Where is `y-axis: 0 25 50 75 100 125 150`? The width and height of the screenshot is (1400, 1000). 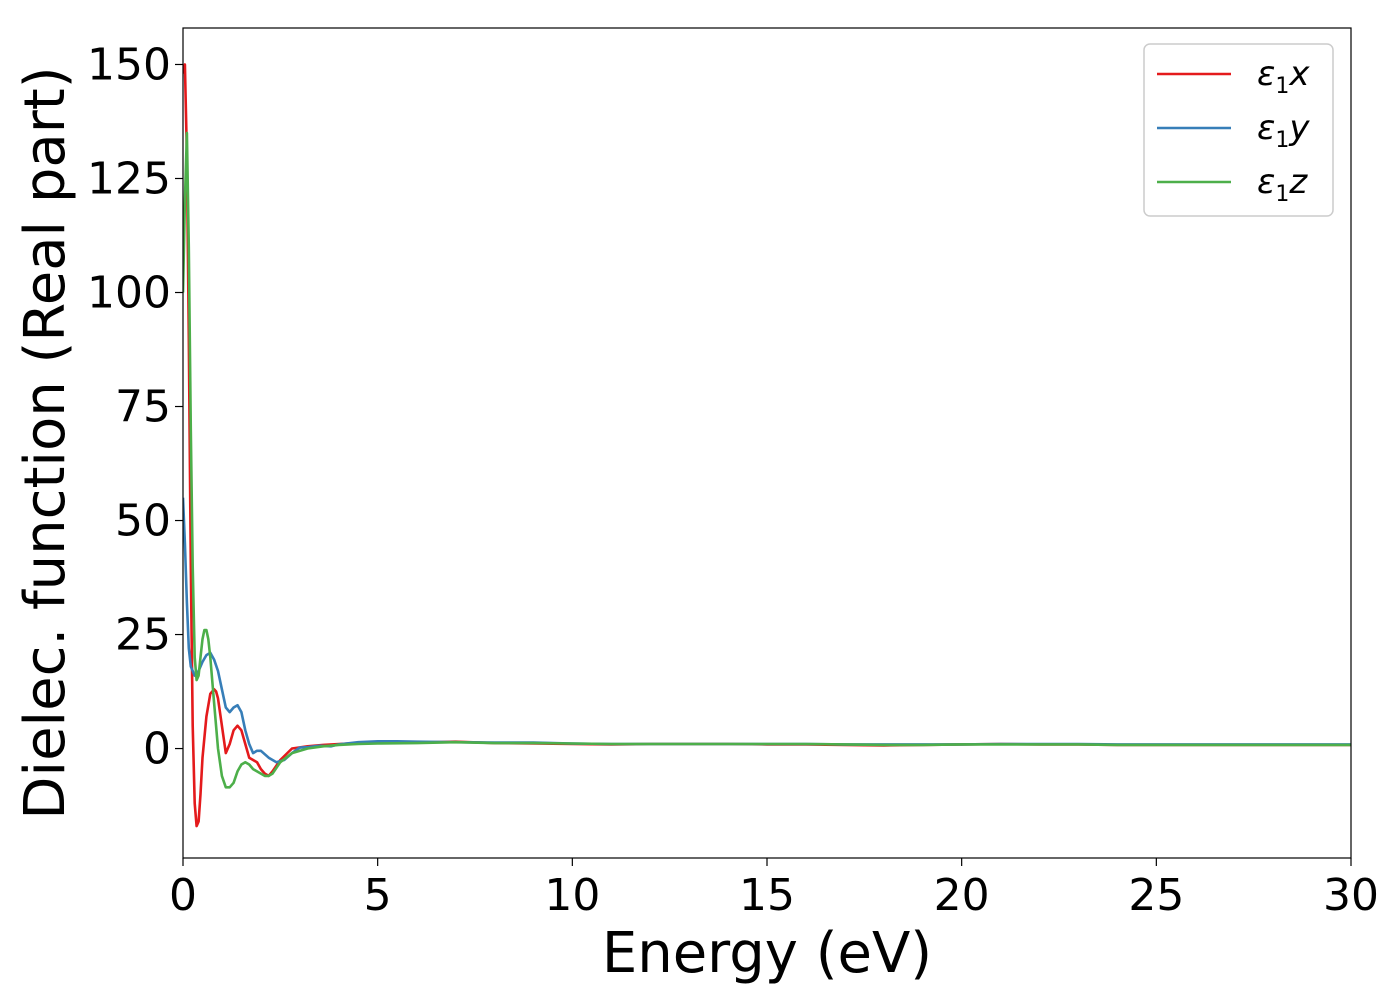 y-axis: 0 25 50 75 100 125 150 is located at coordinates (135, 407).